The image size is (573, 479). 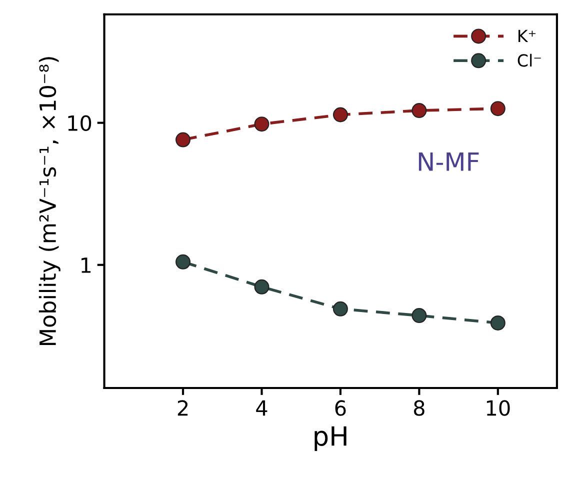 I want to click on legend-label: K⁺, so click(x=527, y=36).